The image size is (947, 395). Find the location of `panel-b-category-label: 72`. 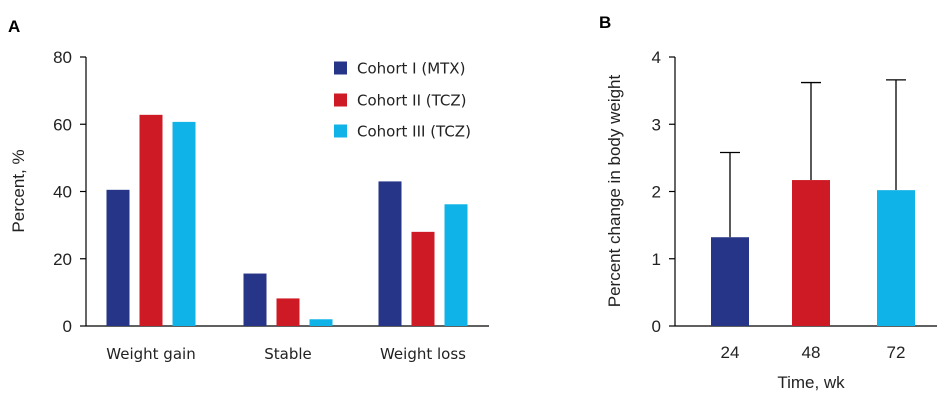

panel-b-category-label: 72 is located at coordinates (896, 352).